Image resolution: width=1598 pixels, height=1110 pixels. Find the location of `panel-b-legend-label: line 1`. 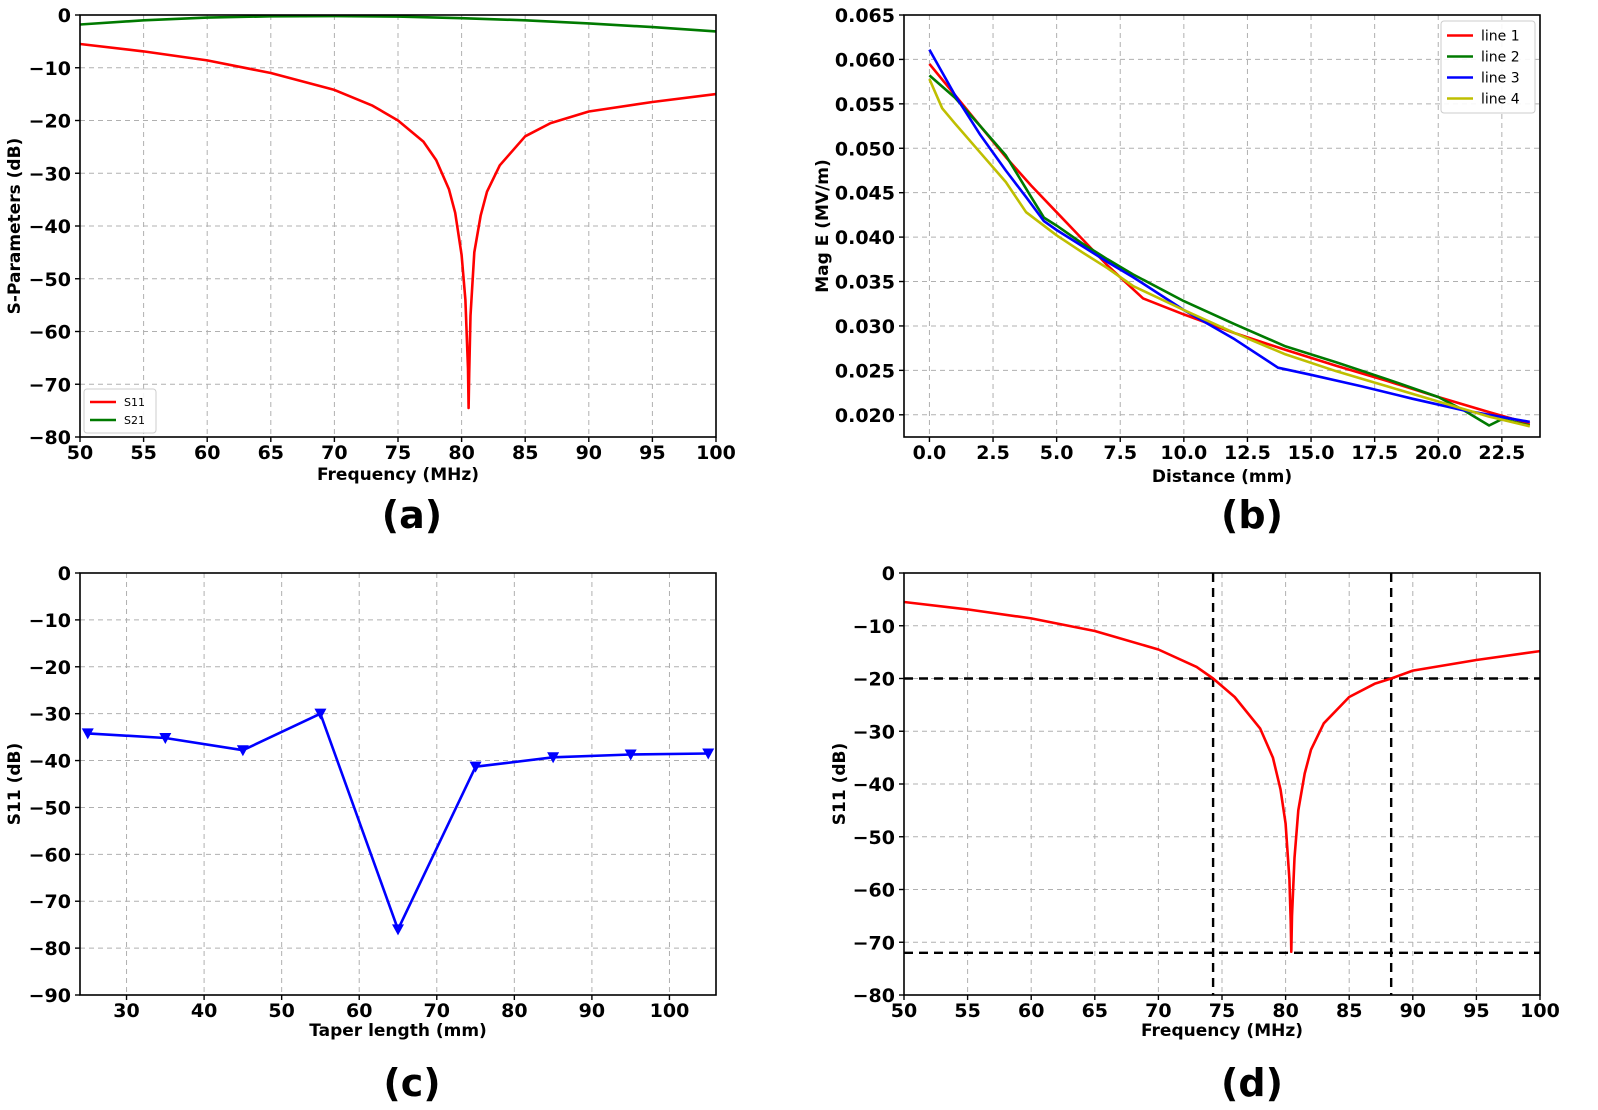

panel-b-legend-label: line 1 is located at coordinates (1500, 37).